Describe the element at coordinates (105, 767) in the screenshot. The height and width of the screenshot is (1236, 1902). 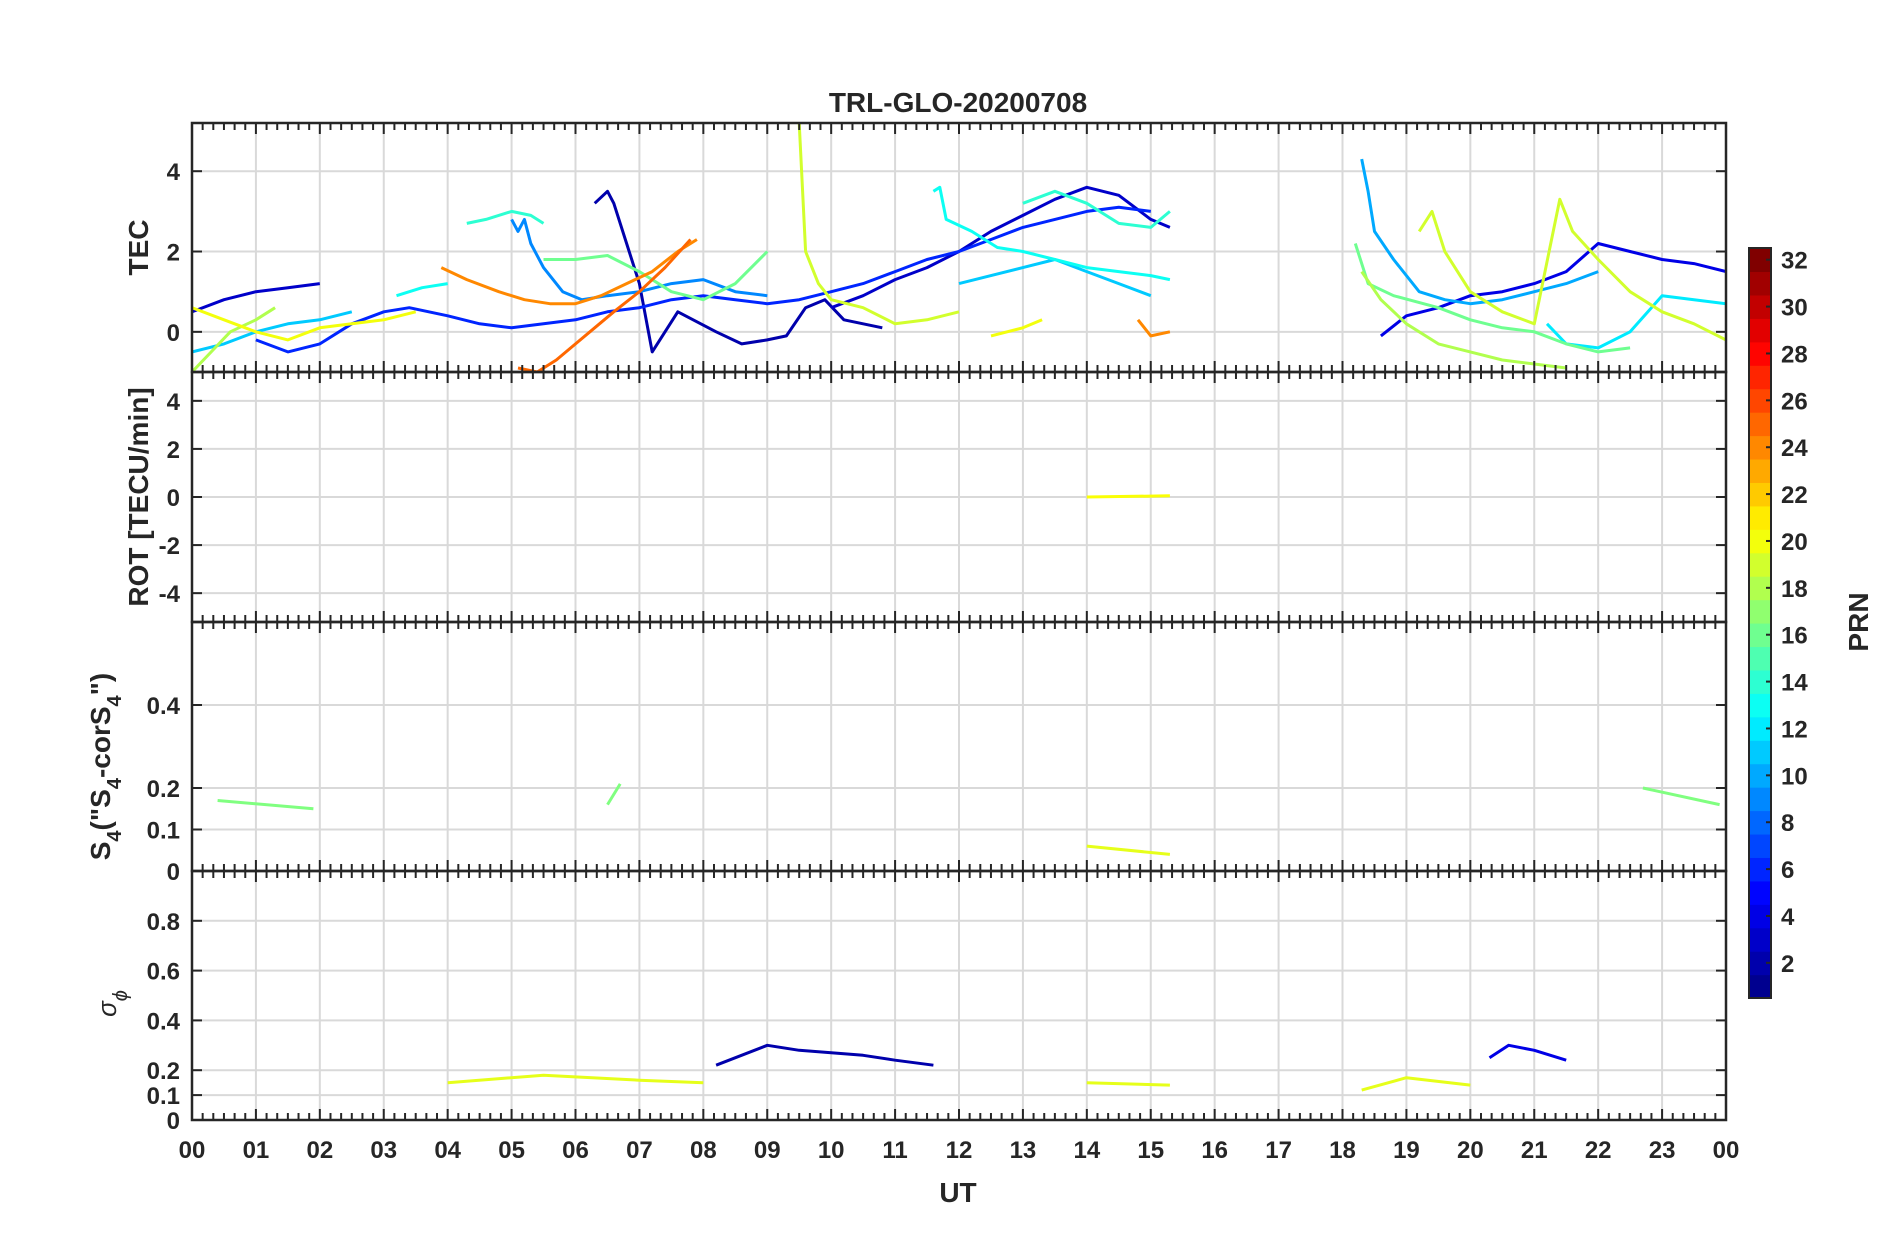
I see `y-axis-label: S4("S4-corS4")` at that location.